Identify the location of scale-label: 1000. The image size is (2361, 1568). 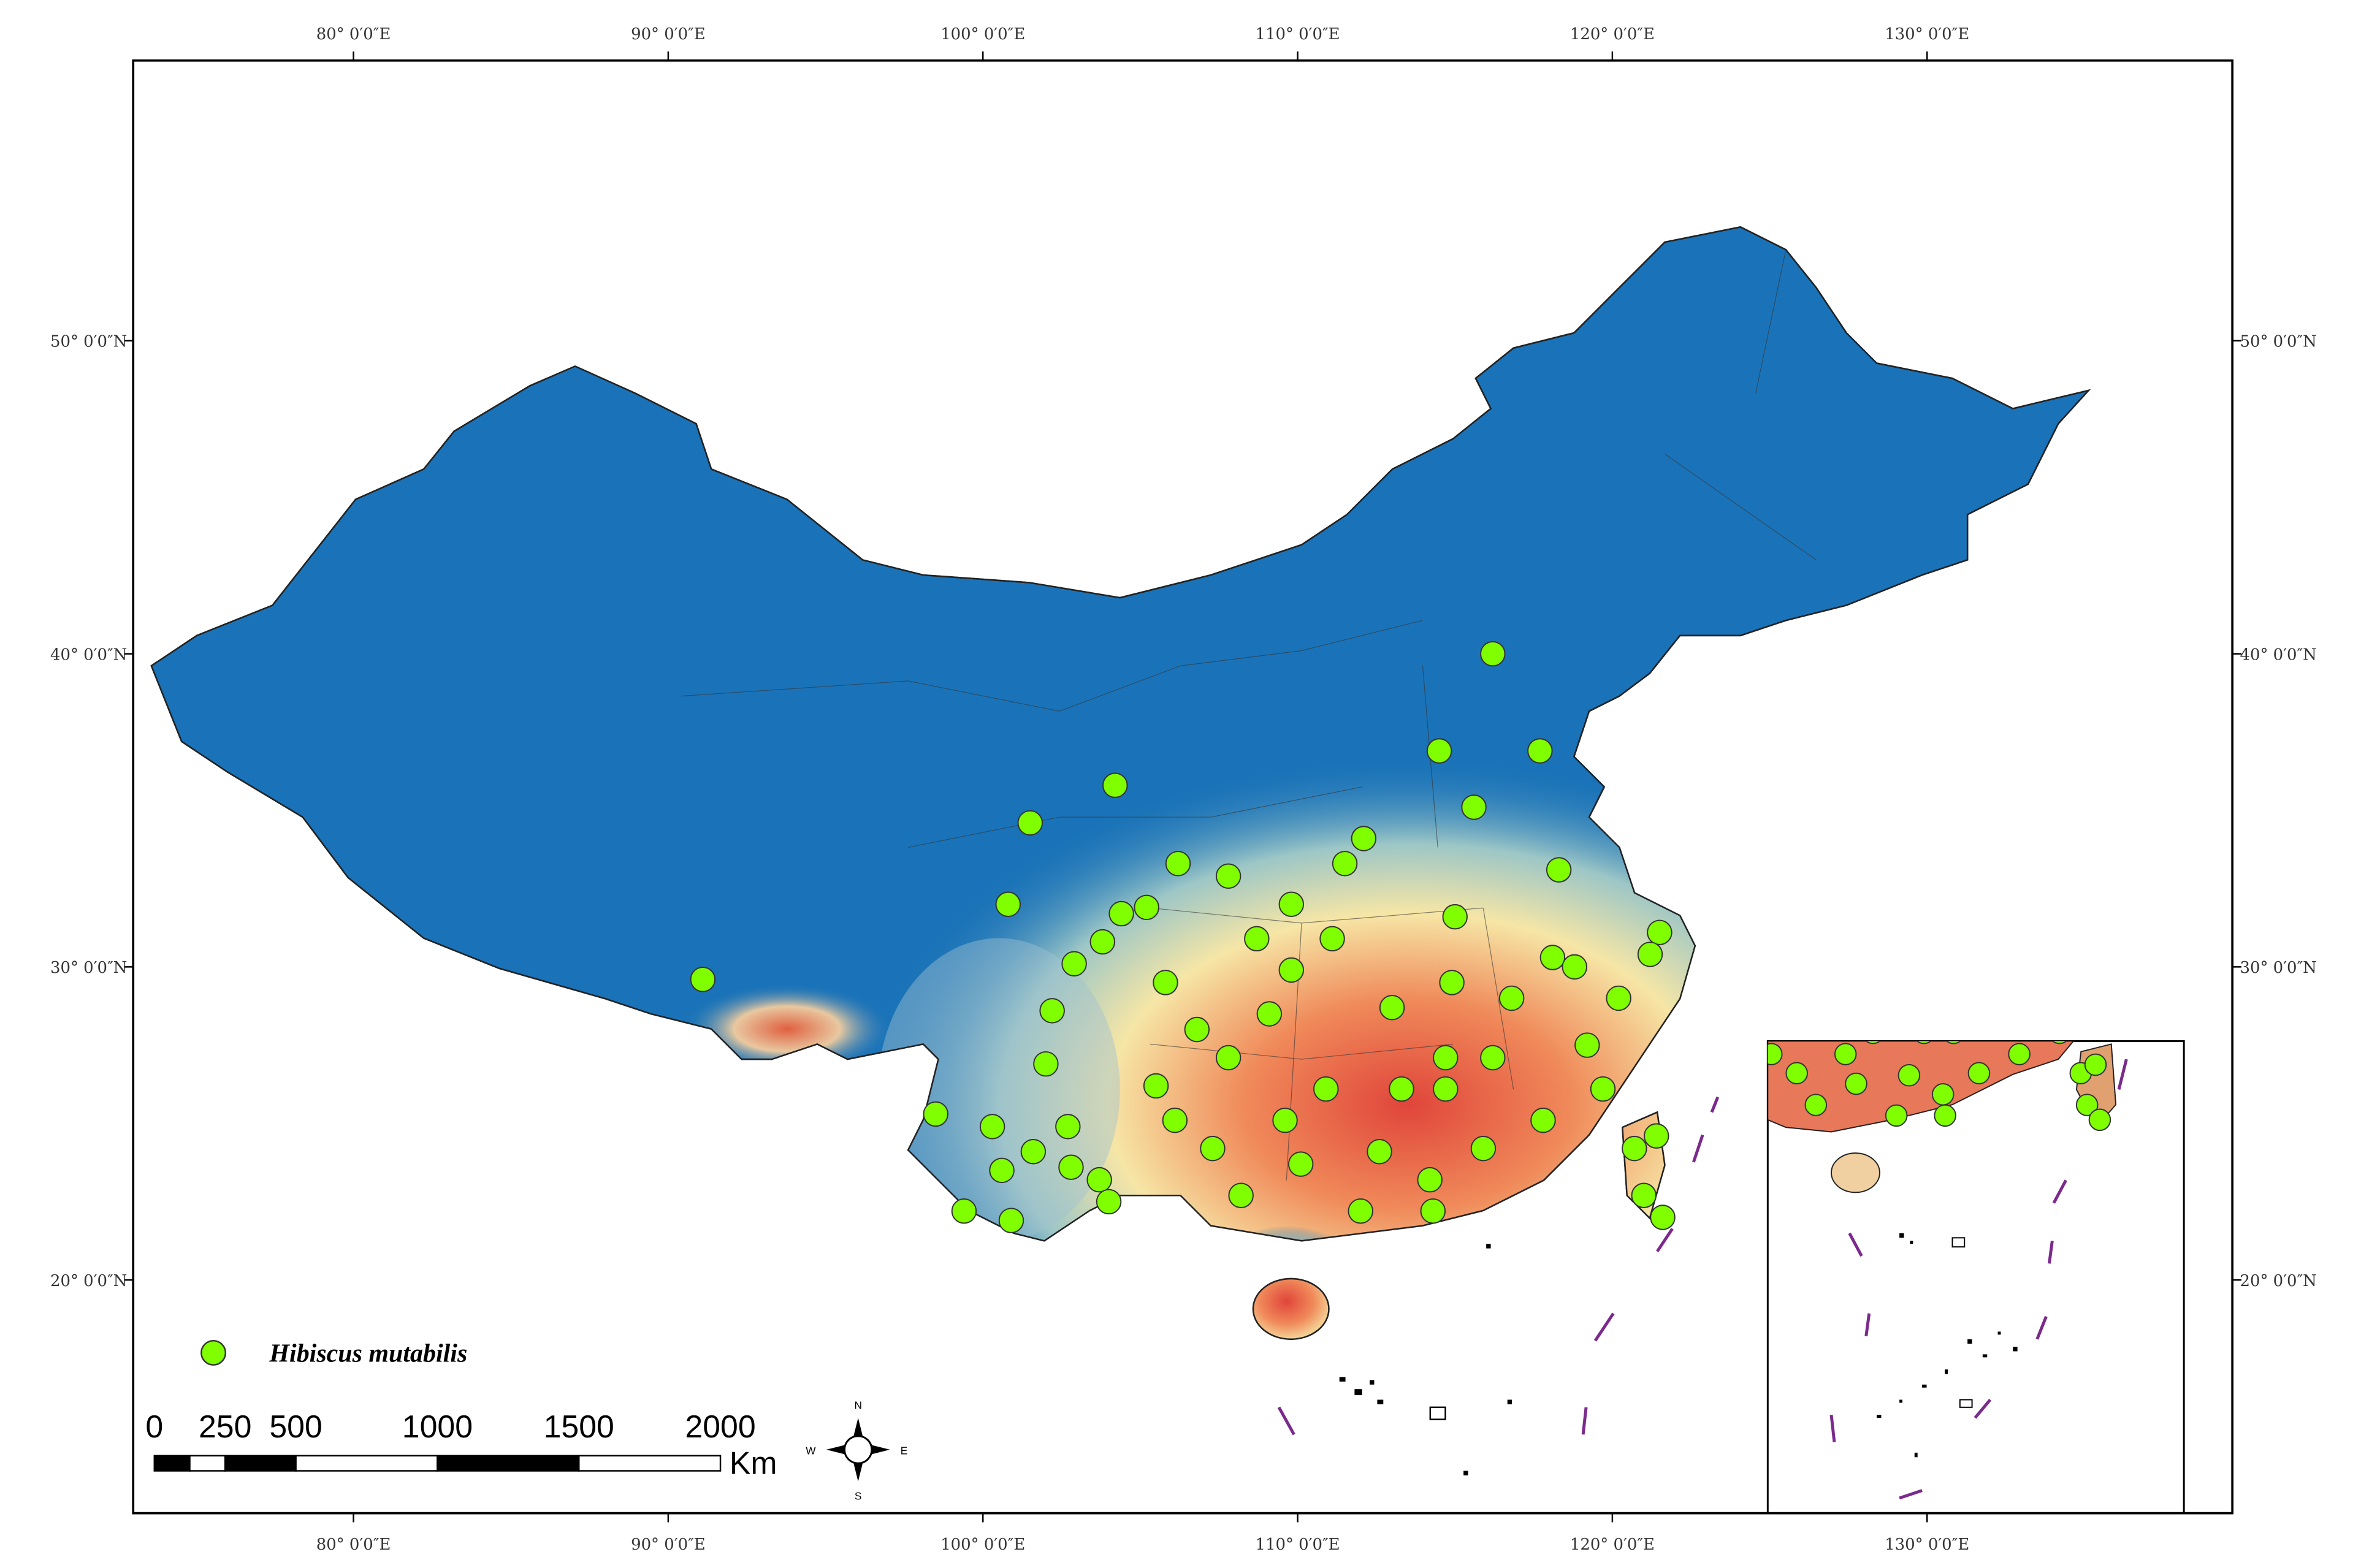
(437, 1427).